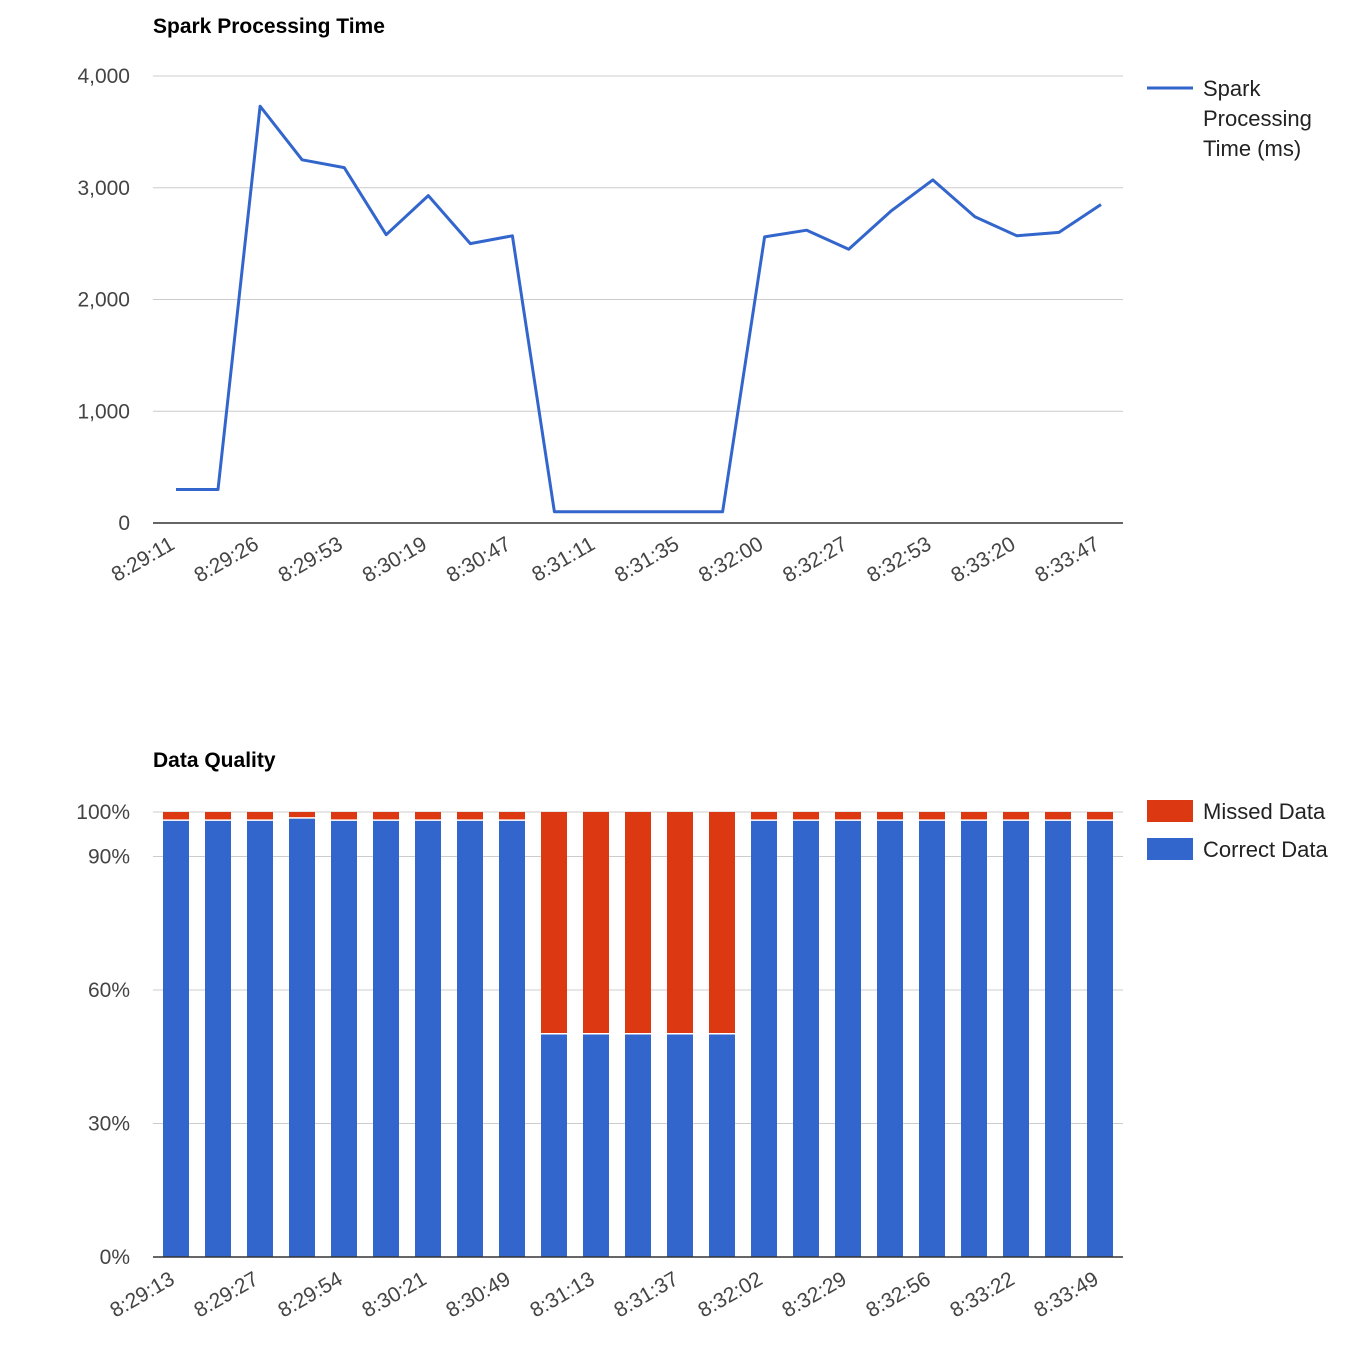  I want to click on x-tick-label: 8:29:26, so click(226, 559).